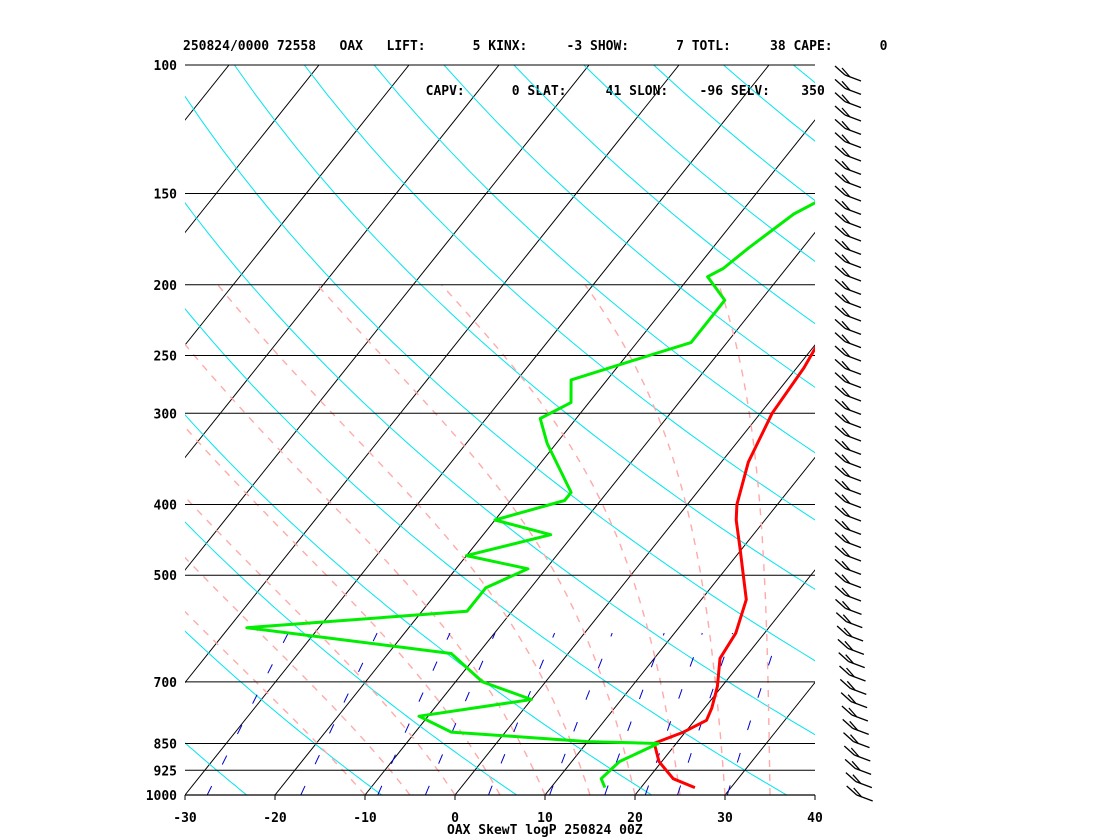  Describe the element at coordinates (545, 830) in the screenshot. I see `chart-footer: OAX SkewT logP 250824 00Z` at that location.